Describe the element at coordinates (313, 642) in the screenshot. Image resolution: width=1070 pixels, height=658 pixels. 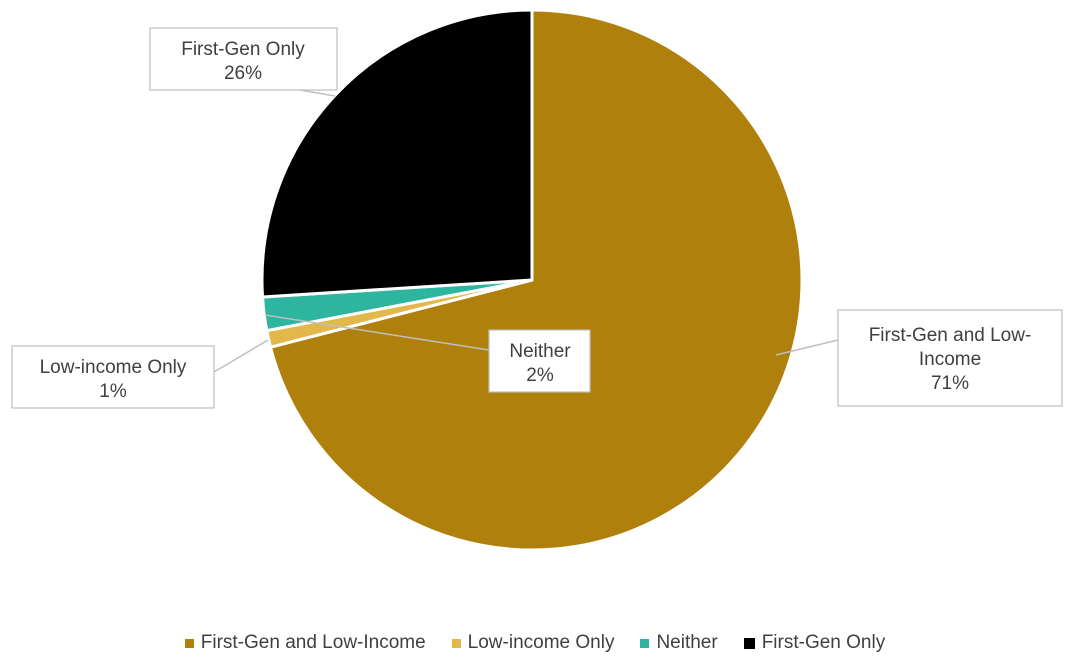
I see `legend-label: First-Gen and Low-Income` at that location.